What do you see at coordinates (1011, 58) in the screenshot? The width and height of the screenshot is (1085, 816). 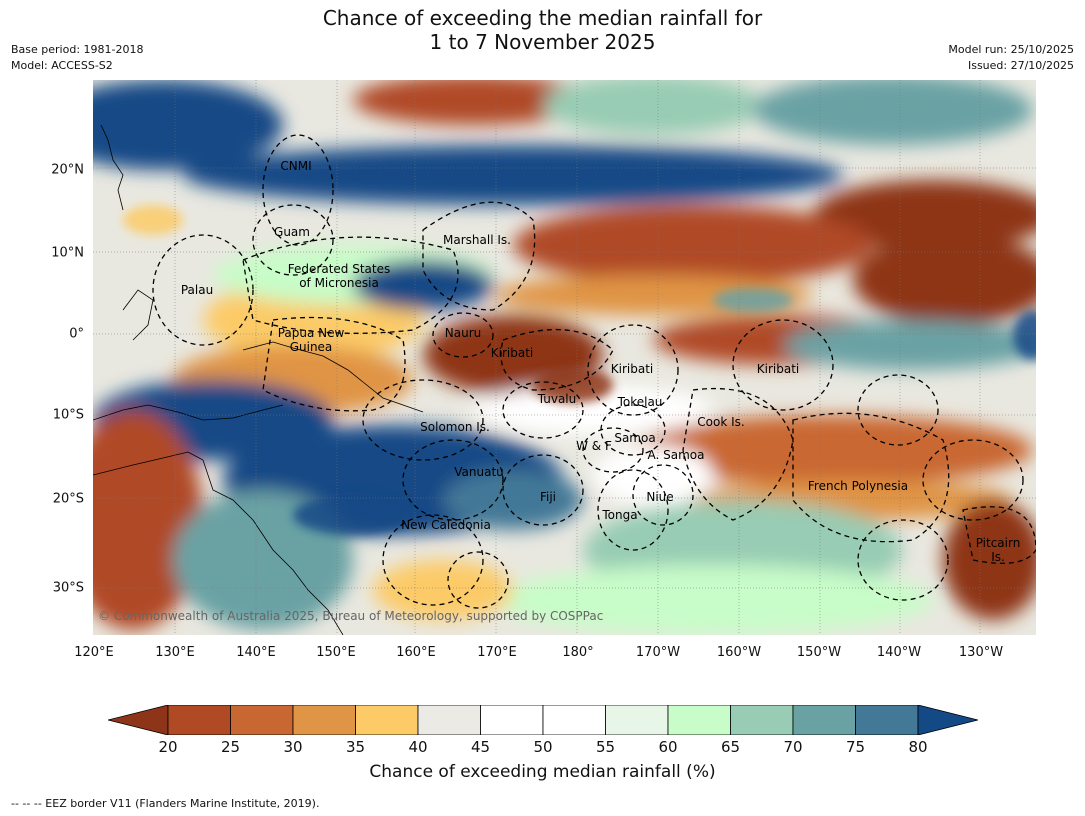 I see `issue-info: Model run: 25/10/2025 Issued: 27/10/2025` at bounding box center [1011, 58].